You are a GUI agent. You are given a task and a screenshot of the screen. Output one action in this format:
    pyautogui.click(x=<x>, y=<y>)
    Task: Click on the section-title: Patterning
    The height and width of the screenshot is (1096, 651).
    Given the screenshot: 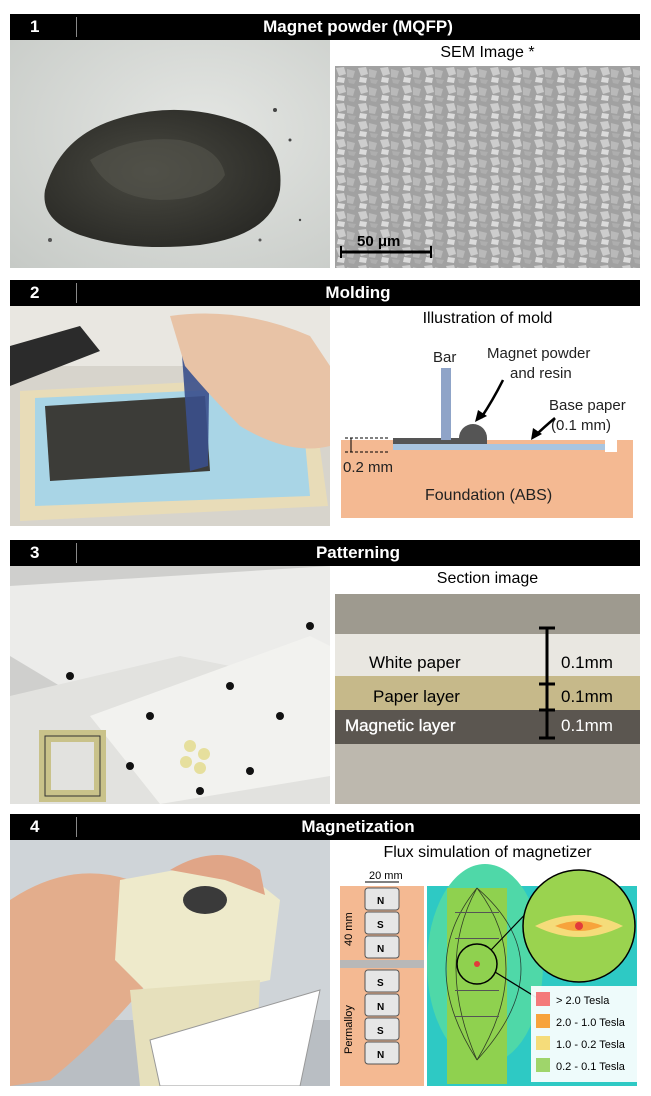 What is the action you would take?
    pyautogui.click(x=358, y=552)
    